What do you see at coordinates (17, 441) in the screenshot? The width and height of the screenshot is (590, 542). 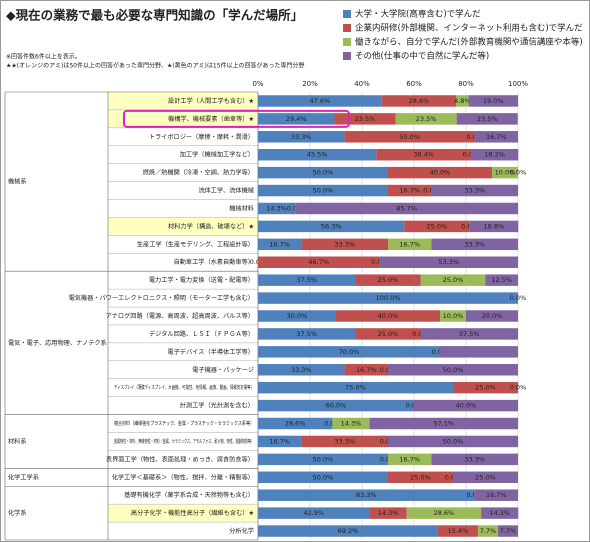 I see `group-label: 材料系` at bounding box center [17, 441].